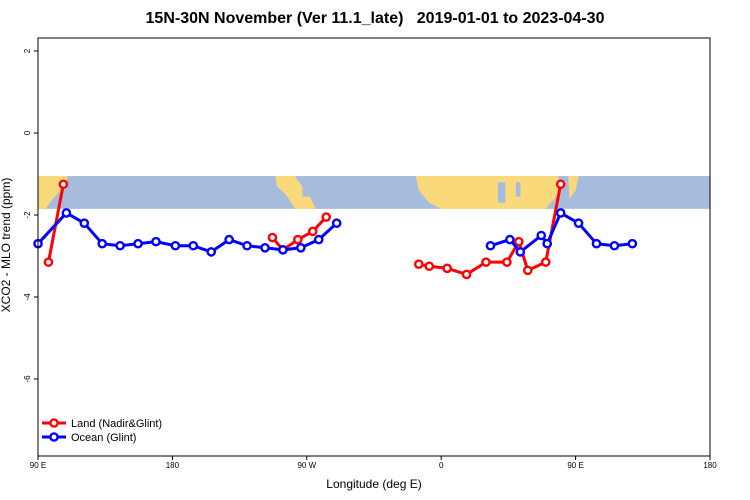  Describe the element at coordinates (27, 50) in the screenshot. I see `y-tick-label: 2` at that location.